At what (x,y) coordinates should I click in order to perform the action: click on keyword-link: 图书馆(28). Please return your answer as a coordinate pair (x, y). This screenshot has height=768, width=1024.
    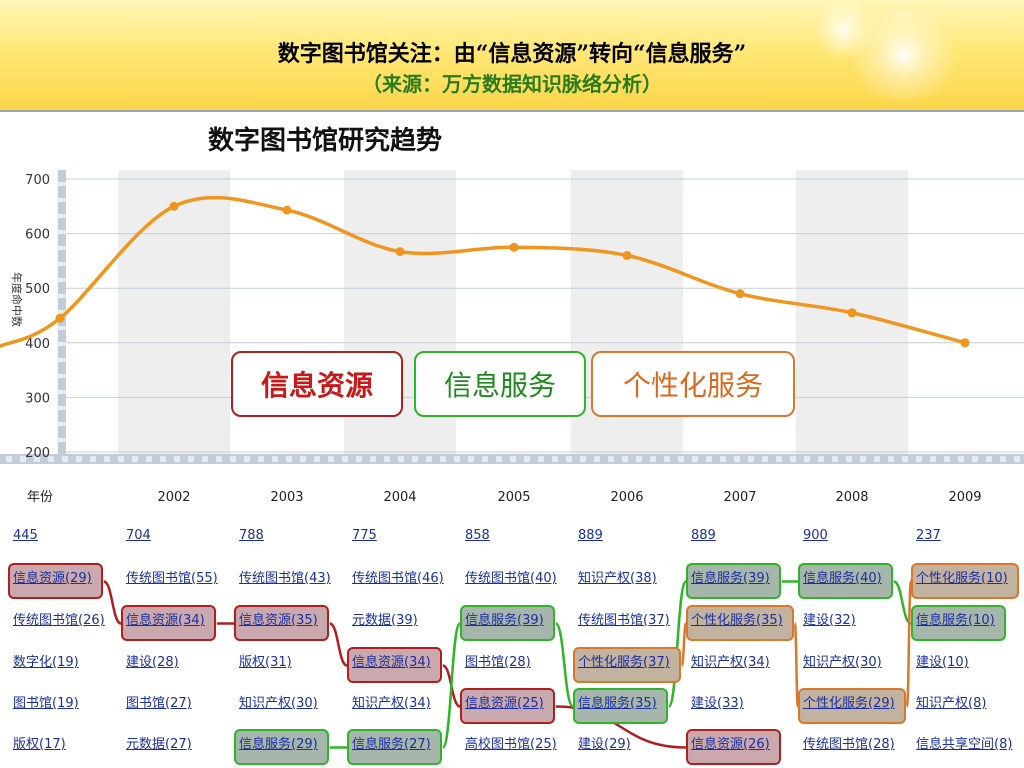
    Looking at the image, I should click on (498, 662).